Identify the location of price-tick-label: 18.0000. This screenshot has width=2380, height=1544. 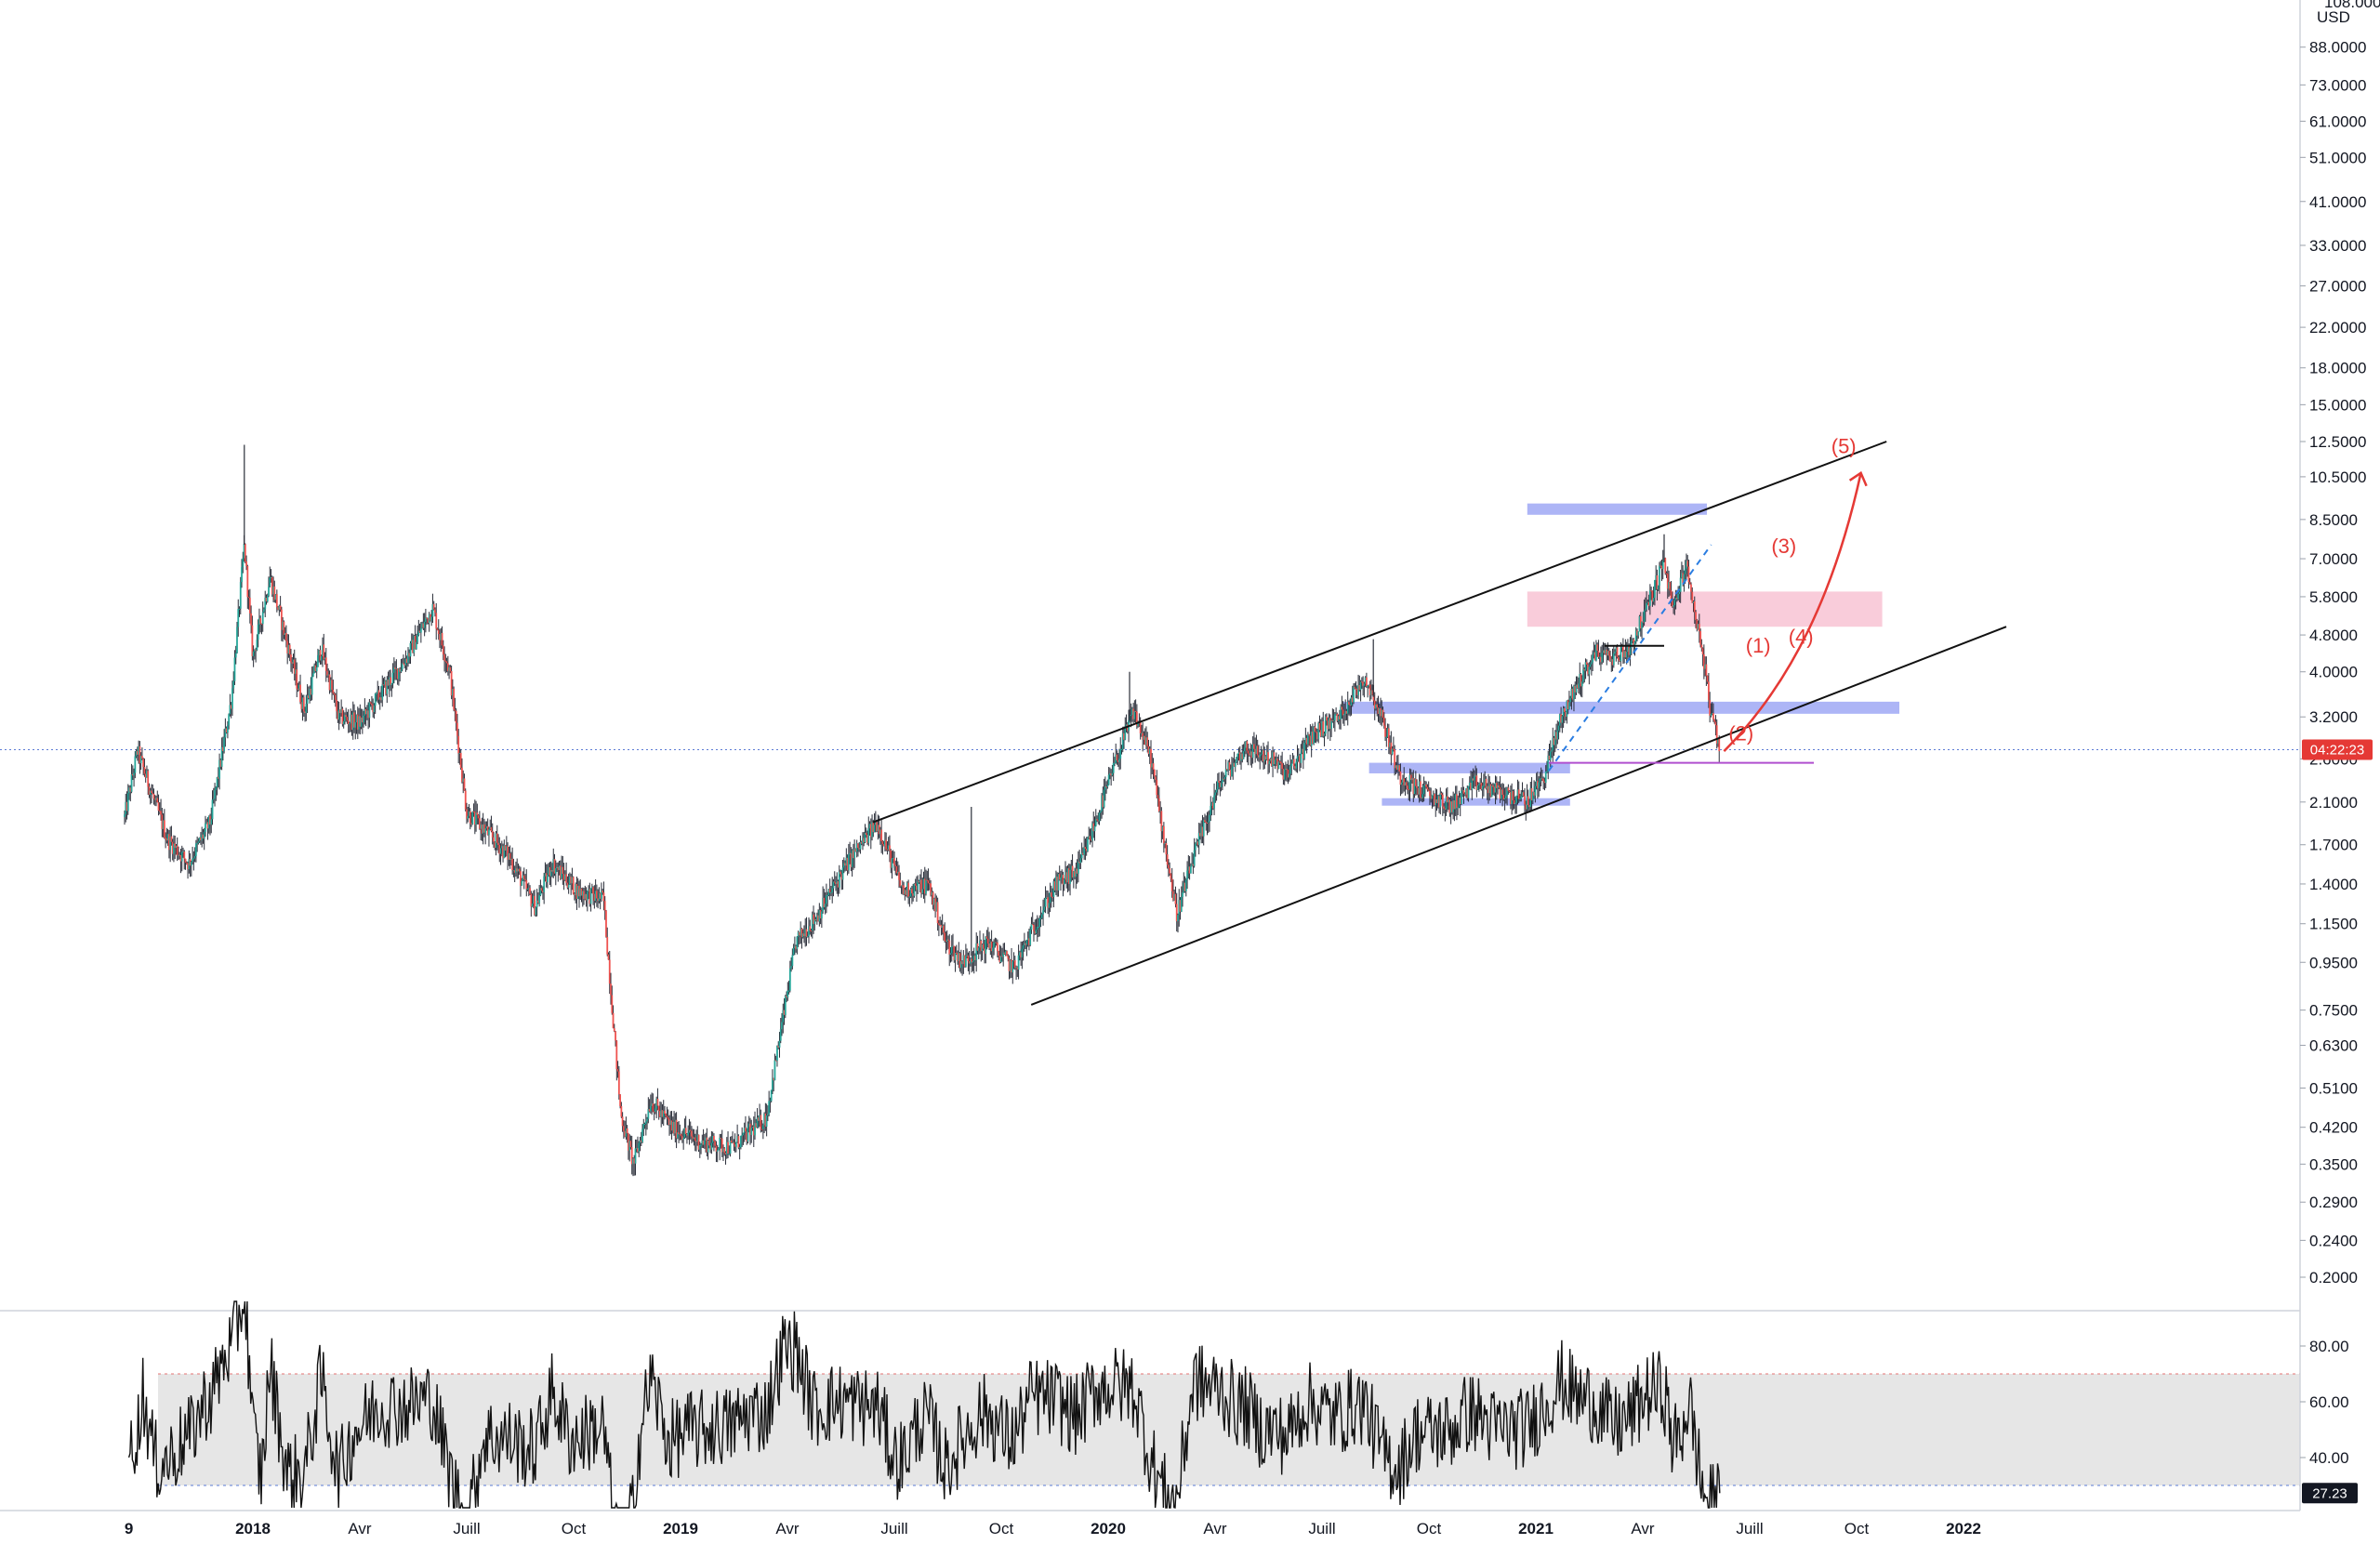
(2337, 369).